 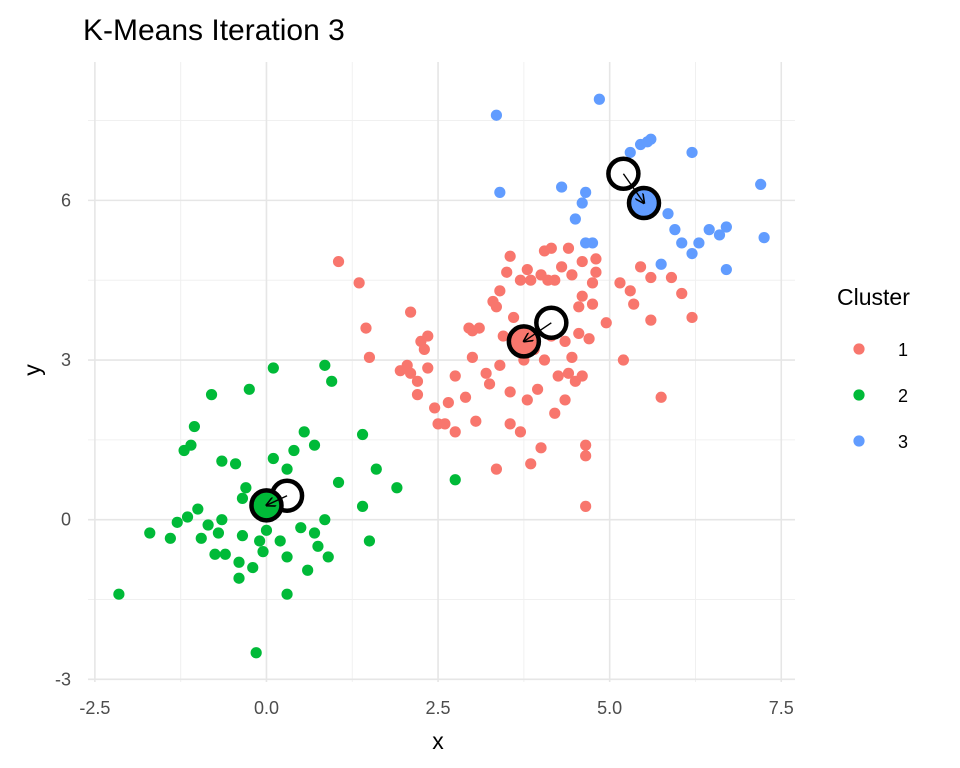 I want to click on y-tick-label: 6, so click(x=66, y=200).